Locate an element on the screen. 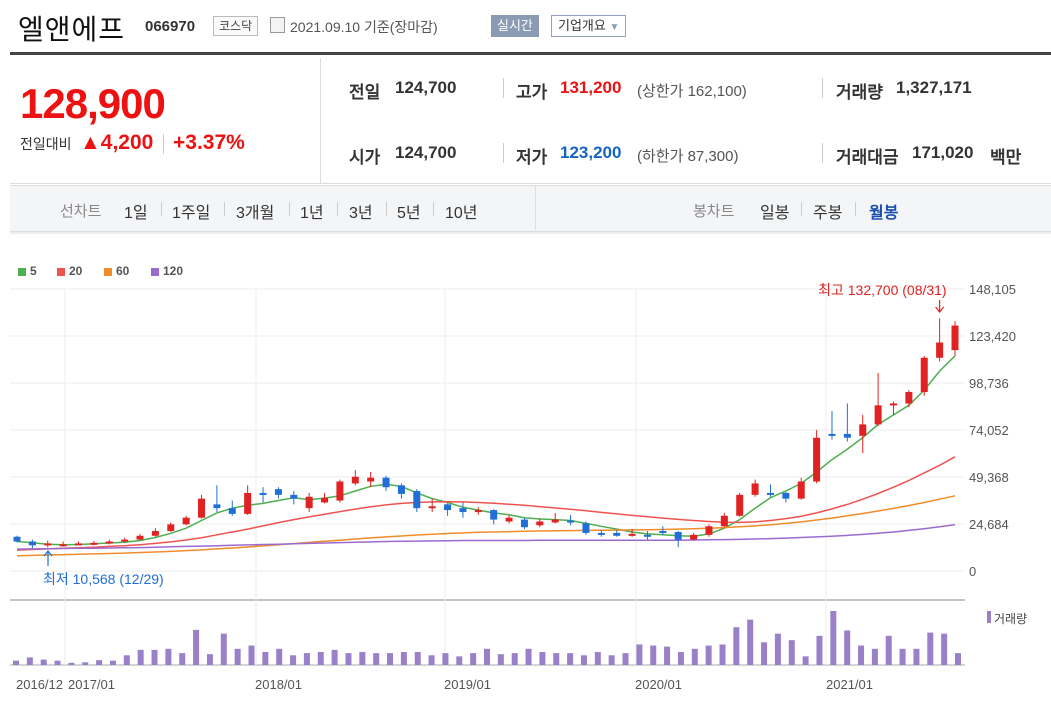 The height and width of the screenshot is (704, 1051). candle-daily: 일봉 is located at coordinates (775, 213).